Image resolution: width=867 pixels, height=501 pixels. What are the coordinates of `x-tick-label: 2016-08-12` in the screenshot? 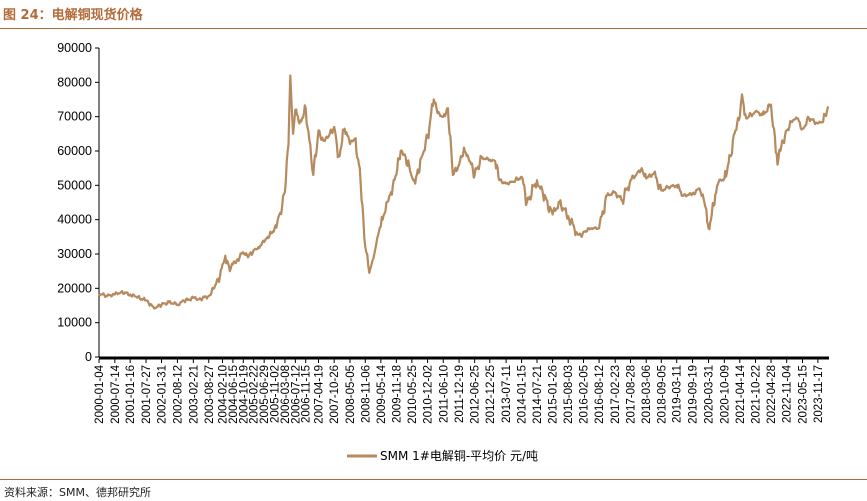 It's located at (600, 394).